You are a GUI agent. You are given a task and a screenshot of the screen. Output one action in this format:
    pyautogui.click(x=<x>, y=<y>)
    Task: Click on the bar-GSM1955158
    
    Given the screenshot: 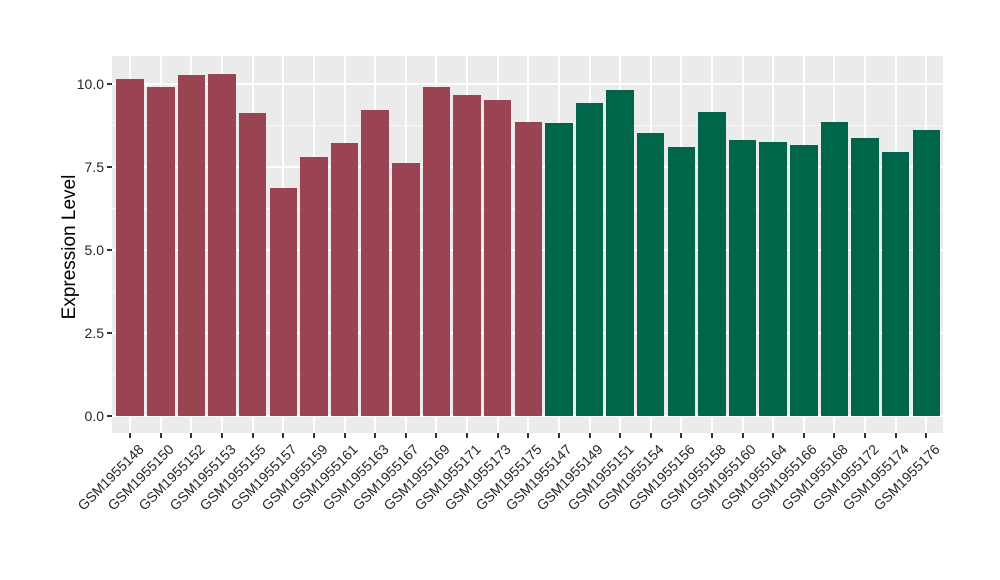 What is the action you would take?
    pyautogui.click(x=712, y=263)
    